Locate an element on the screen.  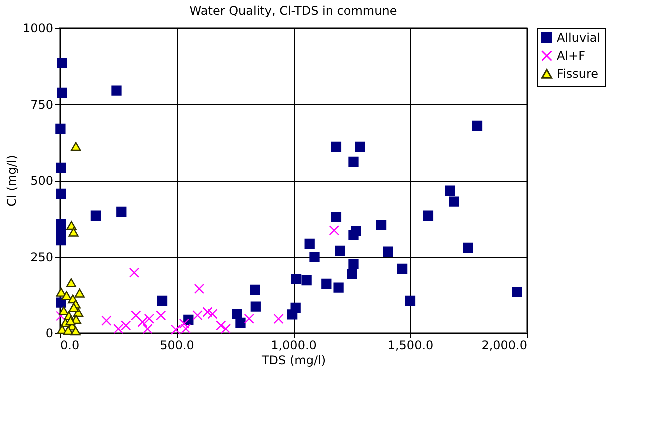
x-tick-label: 500.0 is located at coordinates (177, 345).